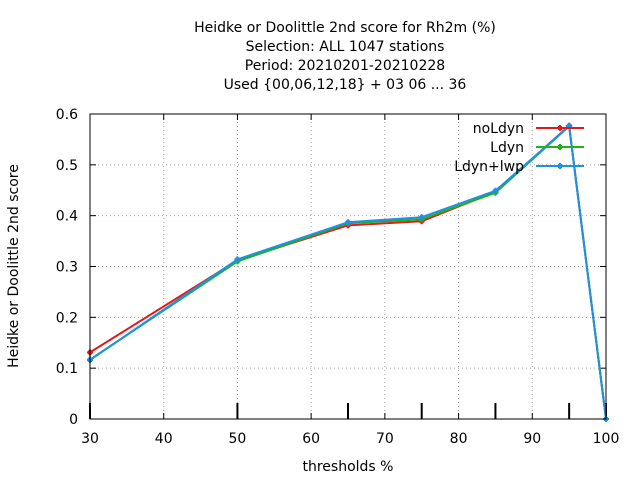  Describe the element at coordinates (67, 318) in the screenshot. I see `y-tick-label: 0.2` at that location.